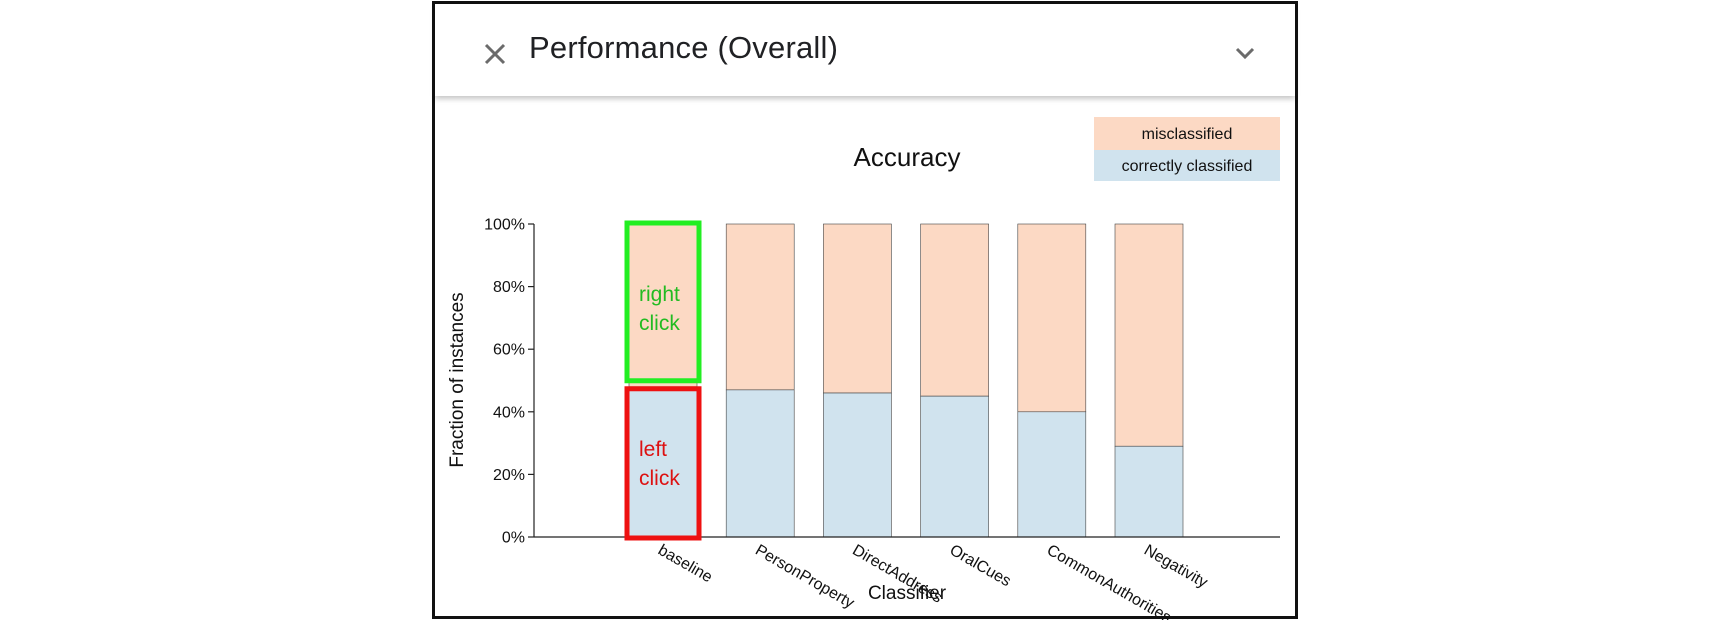 Image resolution: width=1728 pixels, height=620 pixels. I want to click on chevron-down-icon, so click(1245, 53).